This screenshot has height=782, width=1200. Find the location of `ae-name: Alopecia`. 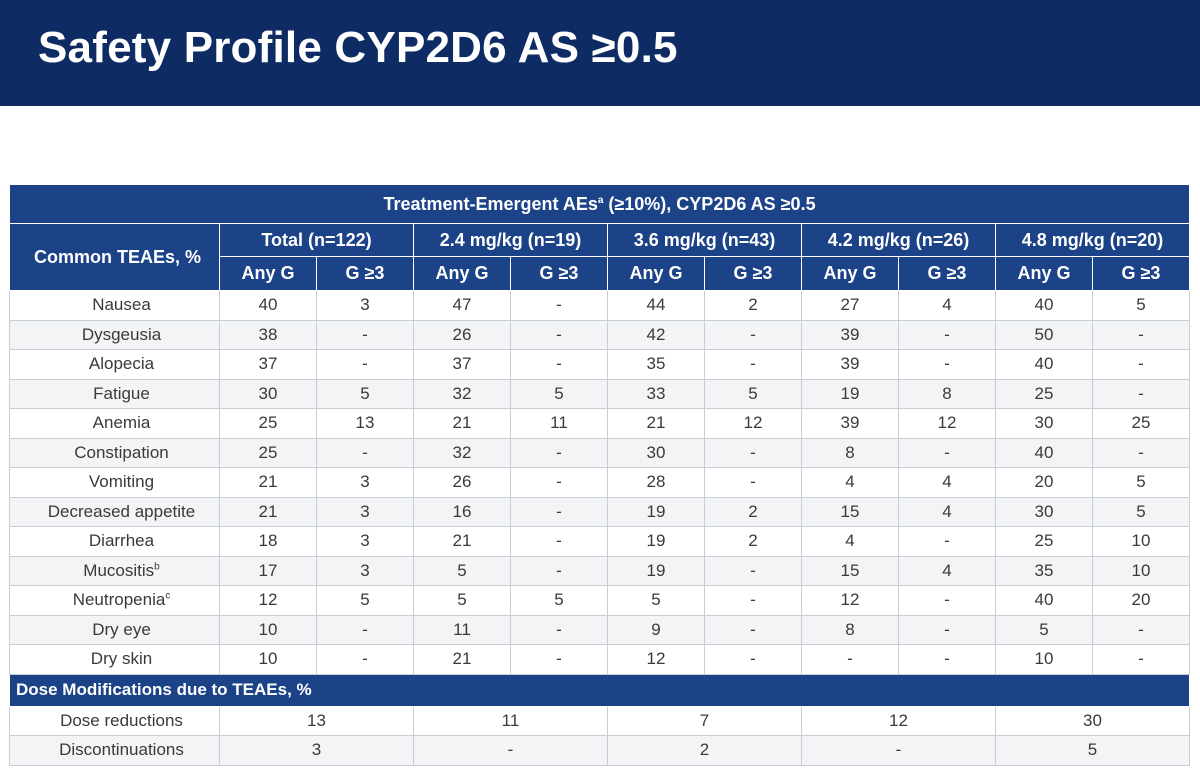

ae-name: Alopecia is located at coordinates (114, 364).